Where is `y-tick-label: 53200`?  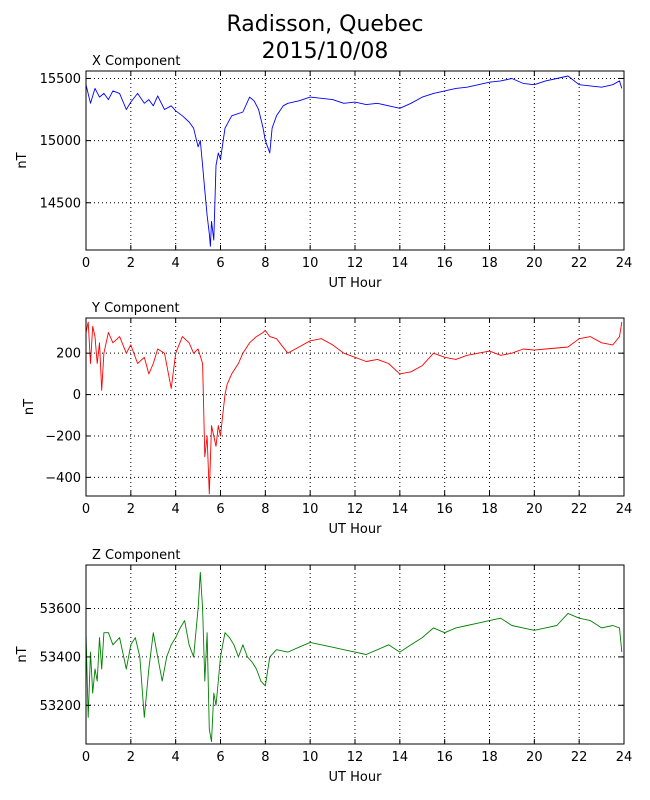
y-tick-label: 53200 is located at coordinates (60, 706).